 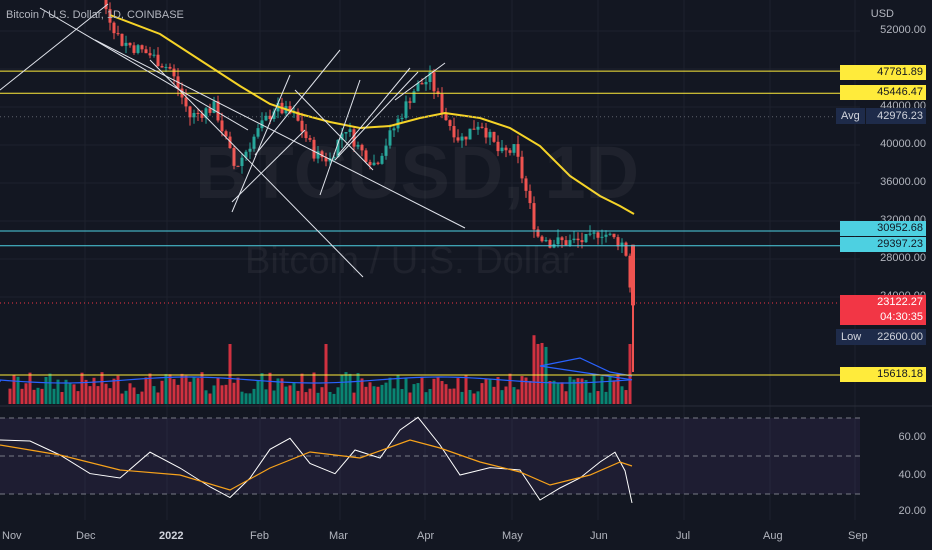 I want to click on rsi-tick: 60.00, so click(x=912, y=437).